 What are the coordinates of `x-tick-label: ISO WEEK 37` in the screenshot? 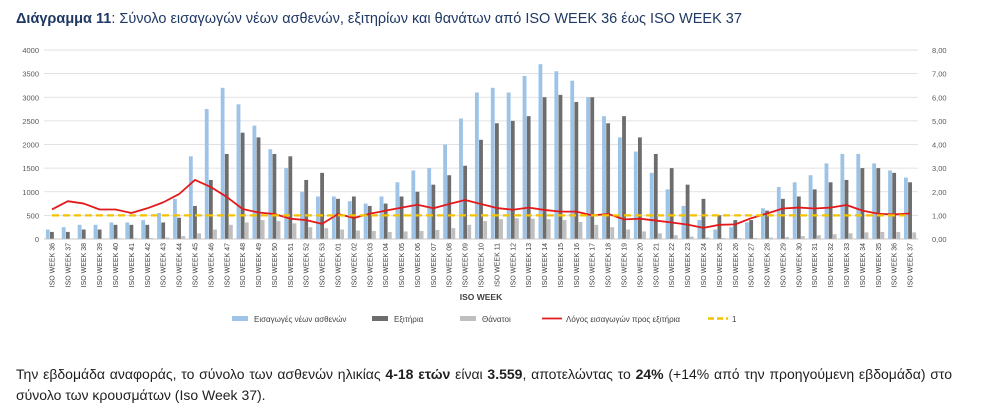 It's located at (911, 265).